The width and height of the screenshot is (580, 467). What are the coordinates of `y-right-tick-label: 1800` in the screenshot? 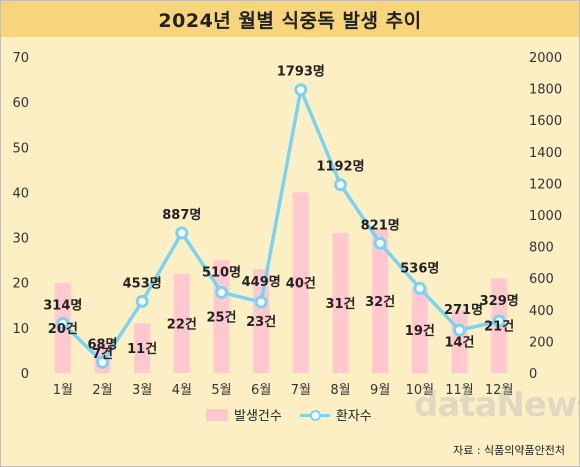 It's located at (545, 90).